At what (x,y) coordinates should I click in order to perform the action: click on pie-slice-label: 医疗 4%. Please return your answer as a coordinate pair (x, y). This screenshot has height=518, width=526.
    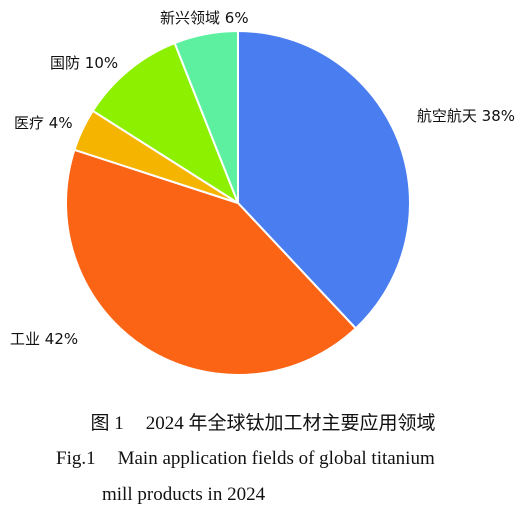
    Looking at the image, I should click on (43, 123).